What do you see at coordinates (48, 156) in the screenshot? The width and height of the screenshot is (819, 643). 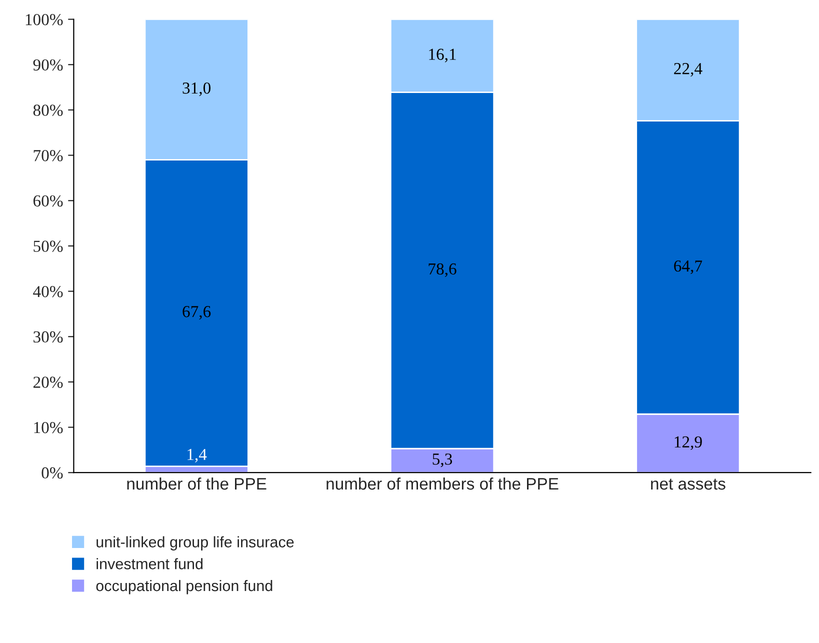 I see `y-tick-label: 70%` at bounding box center [48, 156].